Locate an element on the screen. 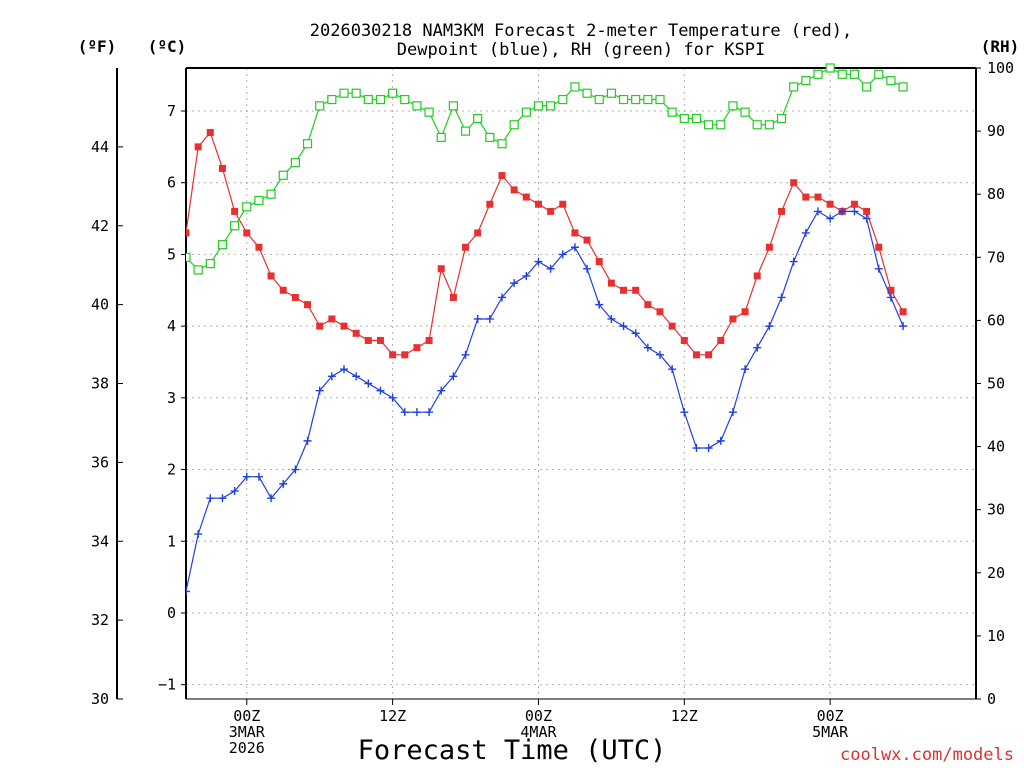  fahrenheit-tick-label: 38 is located at coordinates (100, 384).